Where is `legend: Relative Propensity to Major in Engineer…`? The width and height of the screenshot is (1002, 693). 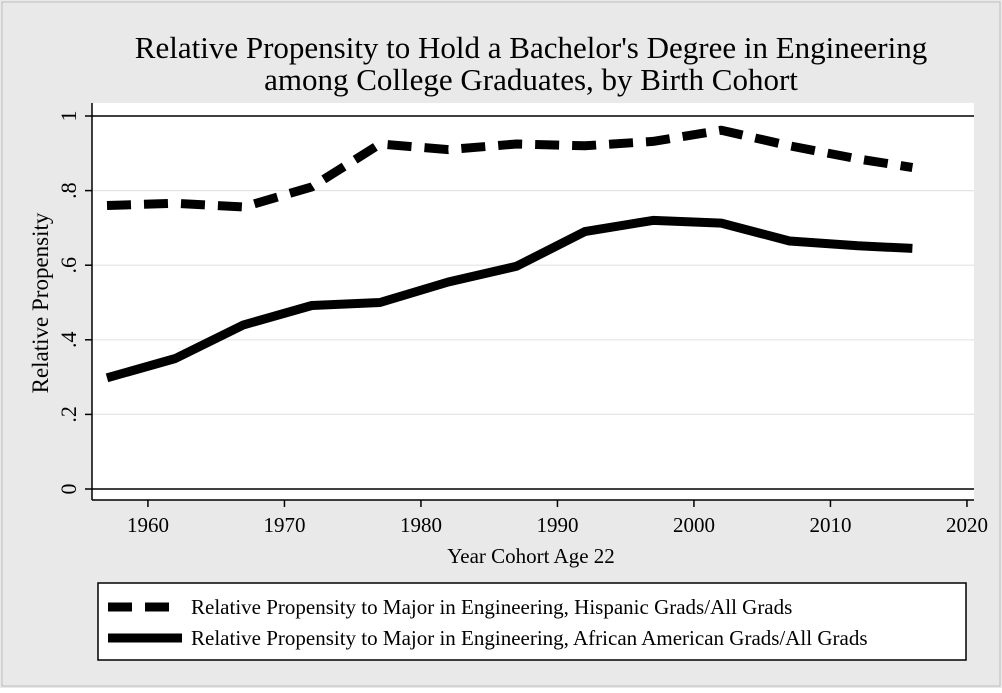 legend: Relative Propensity to Major in Engineer… is located at coordinates (532, 621).